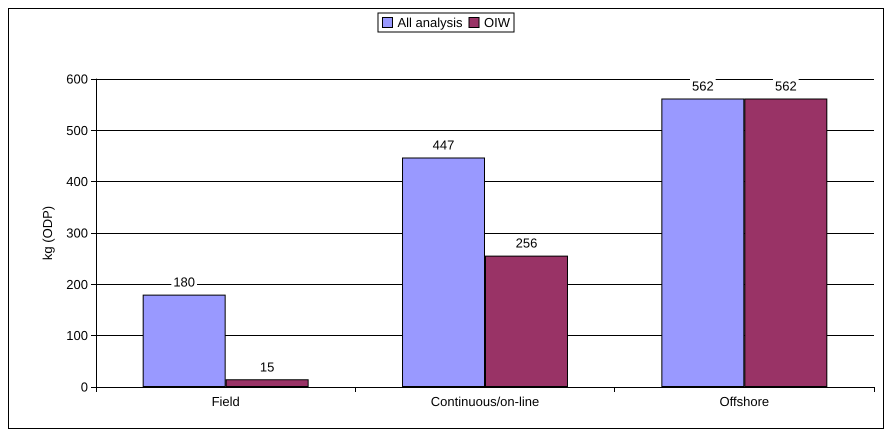 Image resolution: width=892 pixels, height=437 pixels. What do you see at coordinates (47, 233) in the screenshot?
I see `y-axis-title: kg (ODP)` at bounding box center [47, 233].